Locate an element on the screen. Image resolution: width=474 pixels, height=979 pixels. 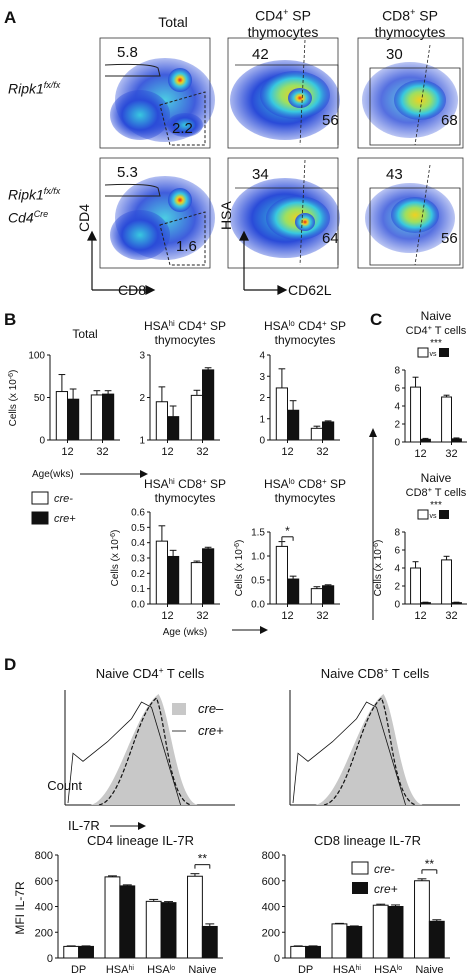
chart-b3-bar-cre-plus is located at coordinates (173, 580).